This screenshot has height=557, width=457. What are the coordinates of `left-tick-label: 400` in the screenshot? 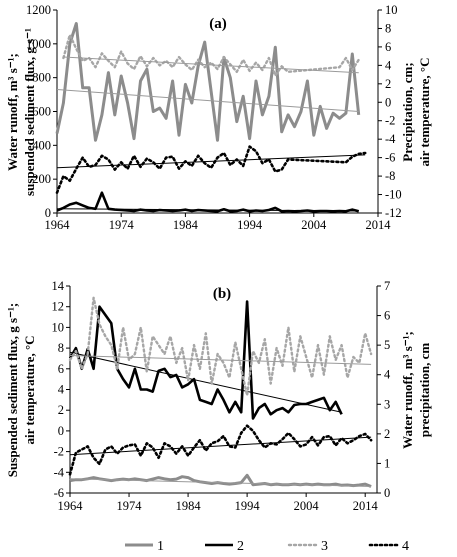 It's located at (41, 145).